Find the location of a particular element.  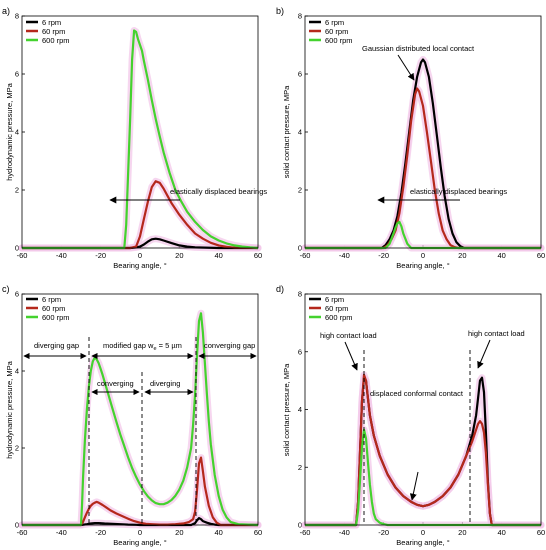

annotation: diverging is located at coordinates (165, 383).